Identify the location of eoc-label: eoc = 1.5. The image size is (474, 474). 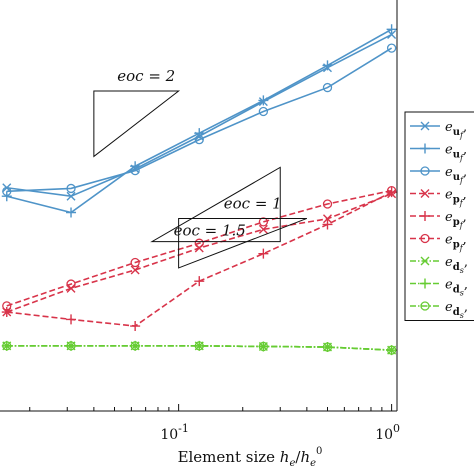
(210, 231).